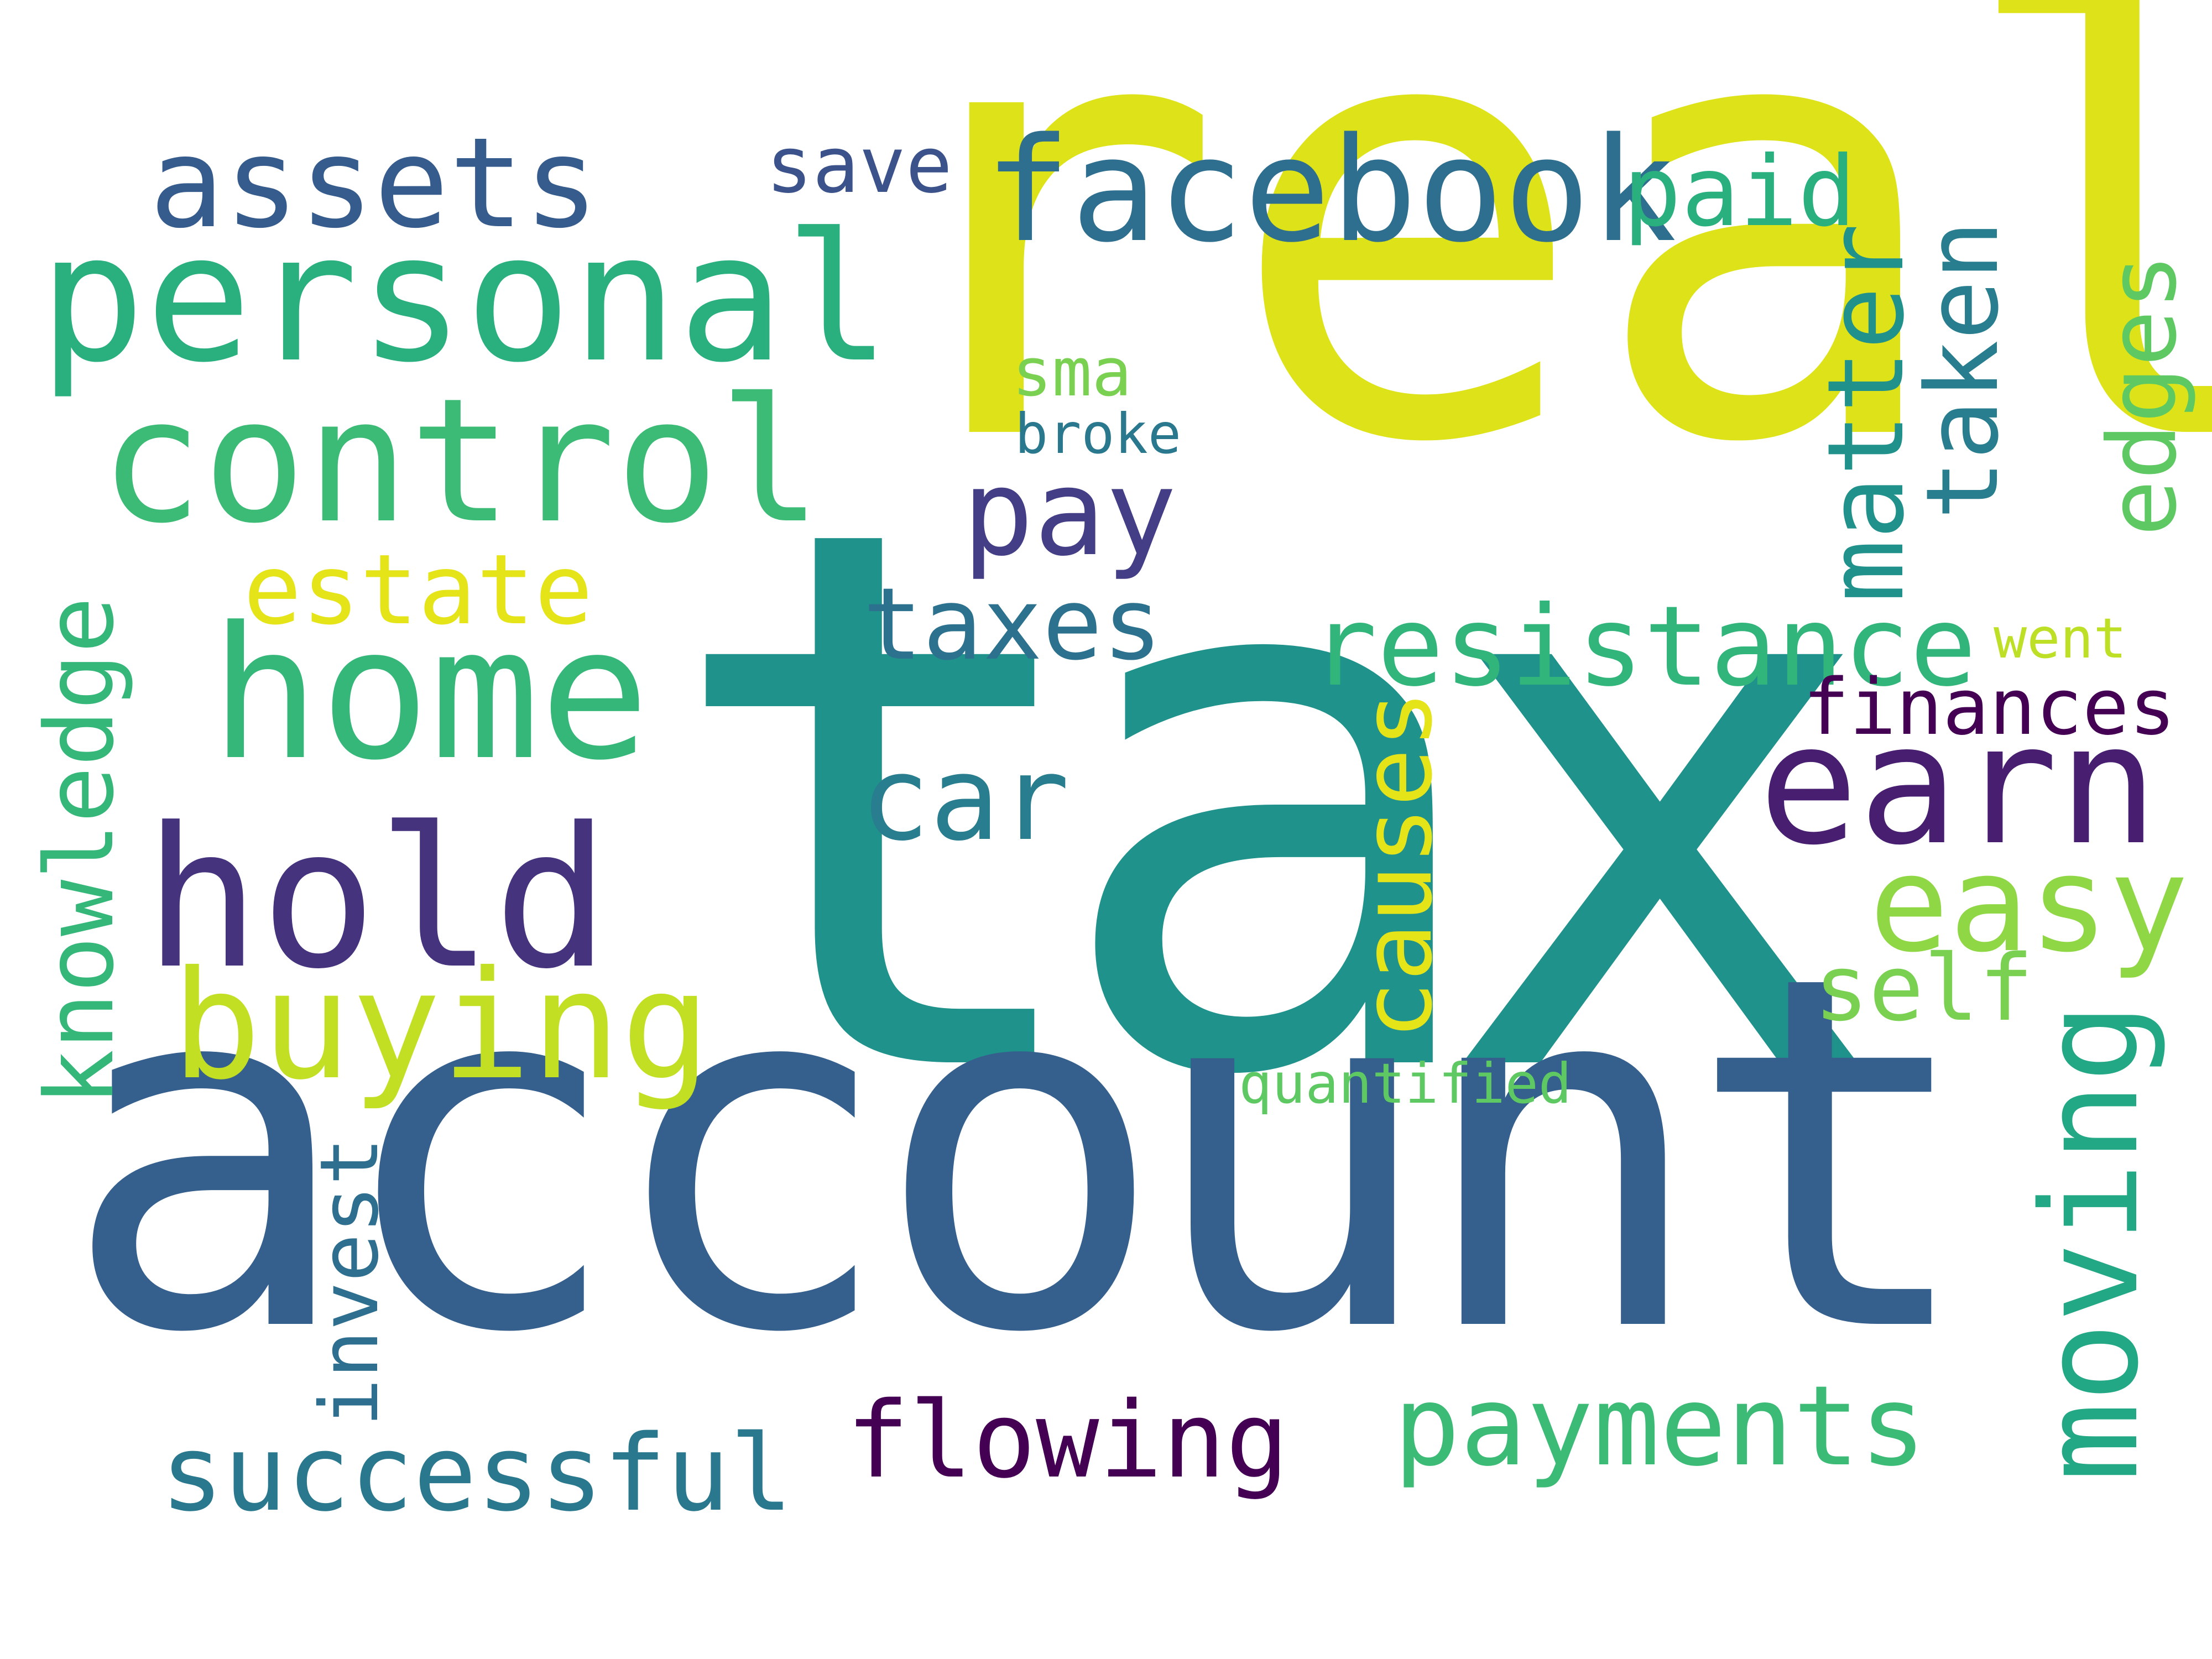 This screenshot has width=2212, height=1659. Describe the element at coordinates (965, 799) in the screenshot. I see `word-car: car` at that location.